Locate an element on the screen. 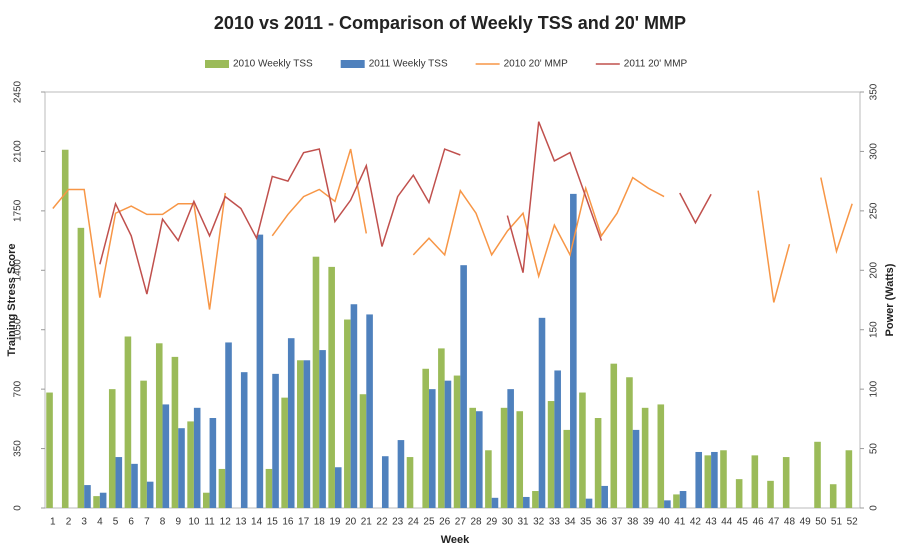 The height and width of the screenshot is (549, 900). y-tick-label: 350 is located at coordinates (18, 448).